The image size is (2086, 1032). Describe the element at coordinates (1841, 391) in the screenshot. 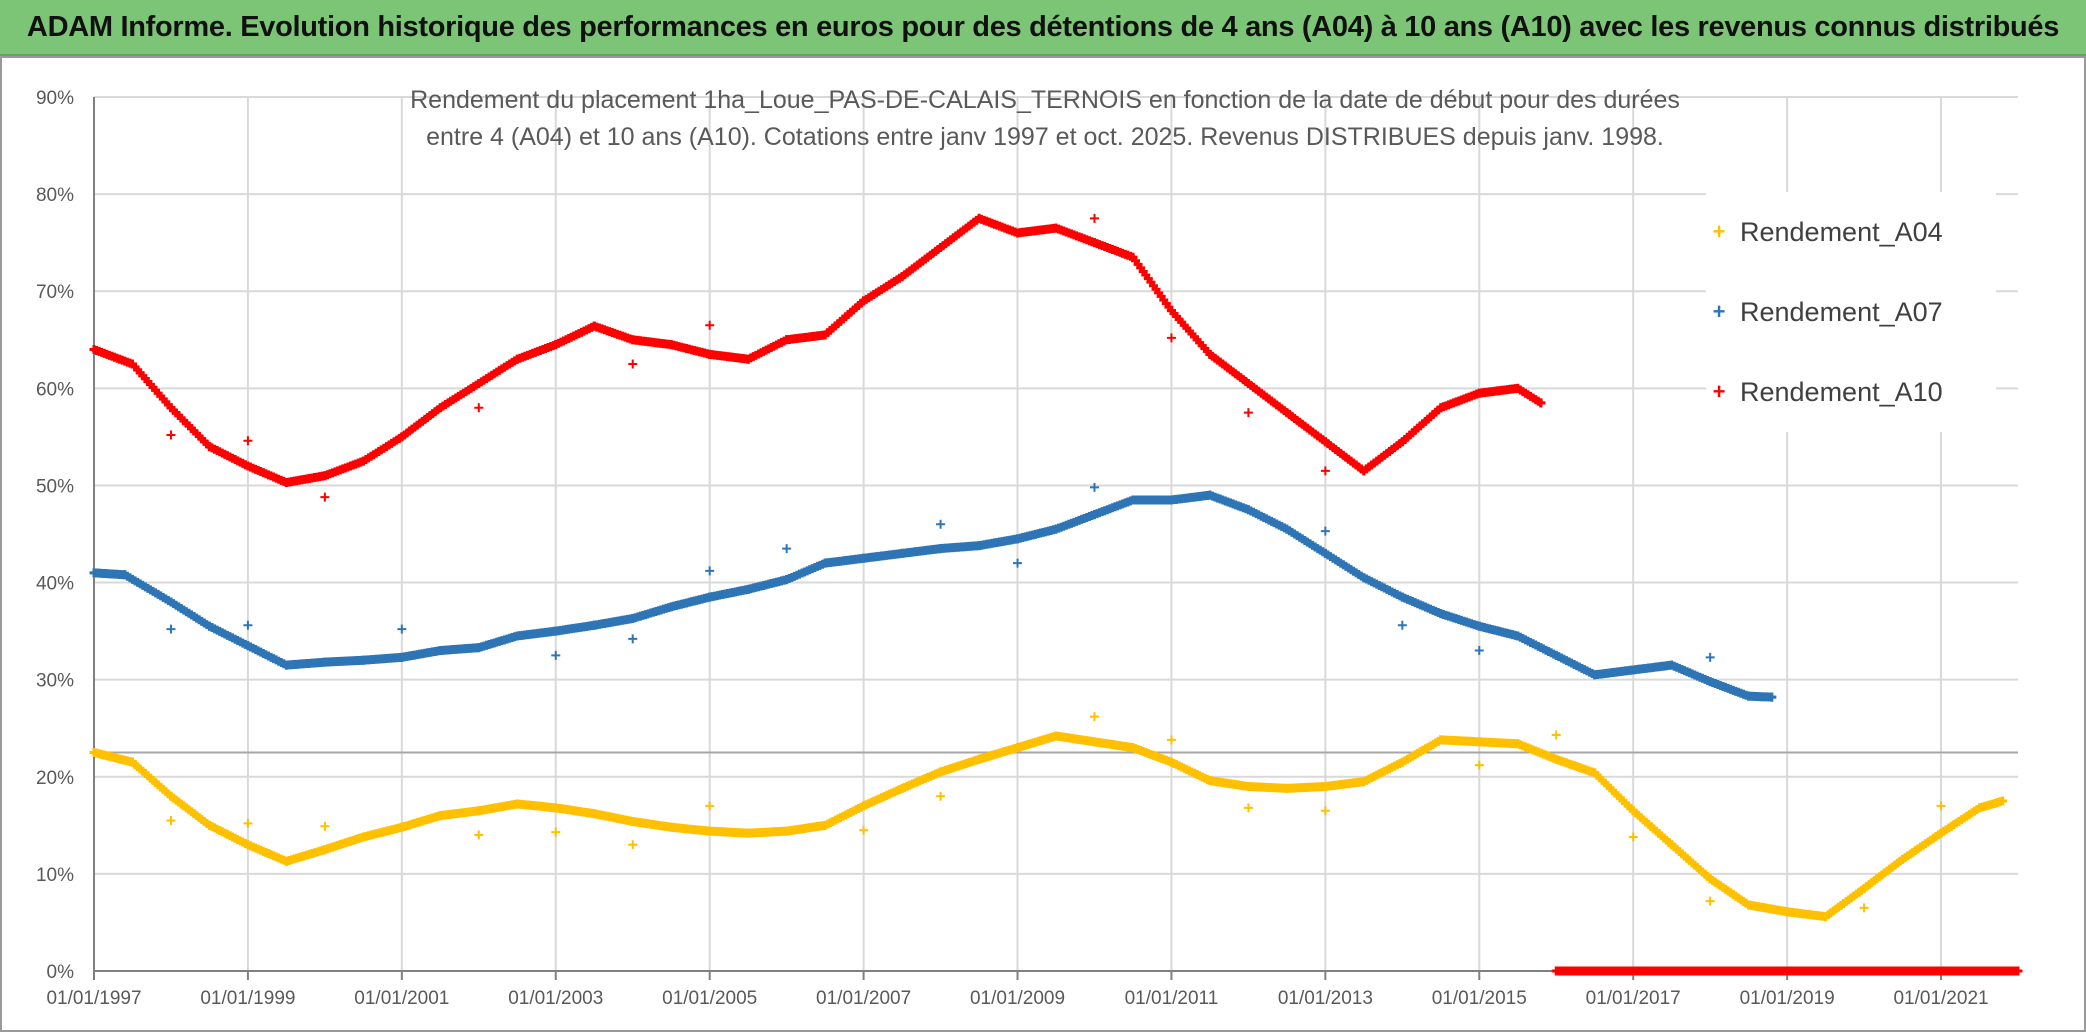

I see `legend-label-a10: Rendement_A10` at that location.